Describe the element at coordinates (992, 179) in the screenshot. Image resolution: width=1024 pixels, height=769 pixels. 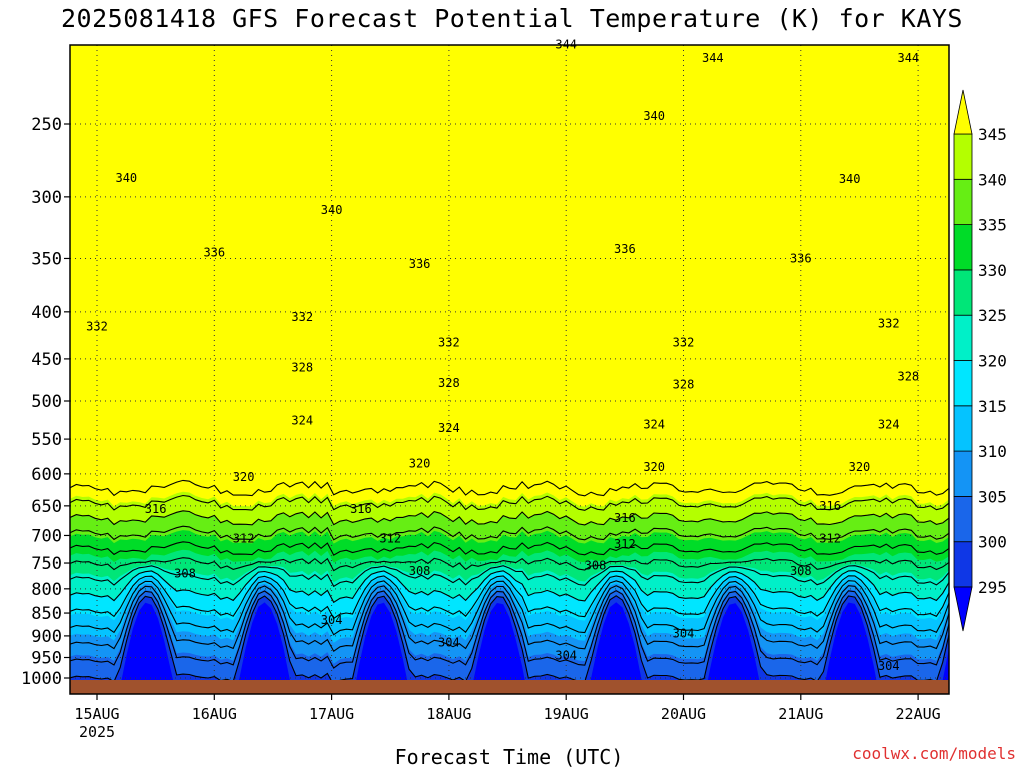
I see `colorbar-label: 340` at that location.